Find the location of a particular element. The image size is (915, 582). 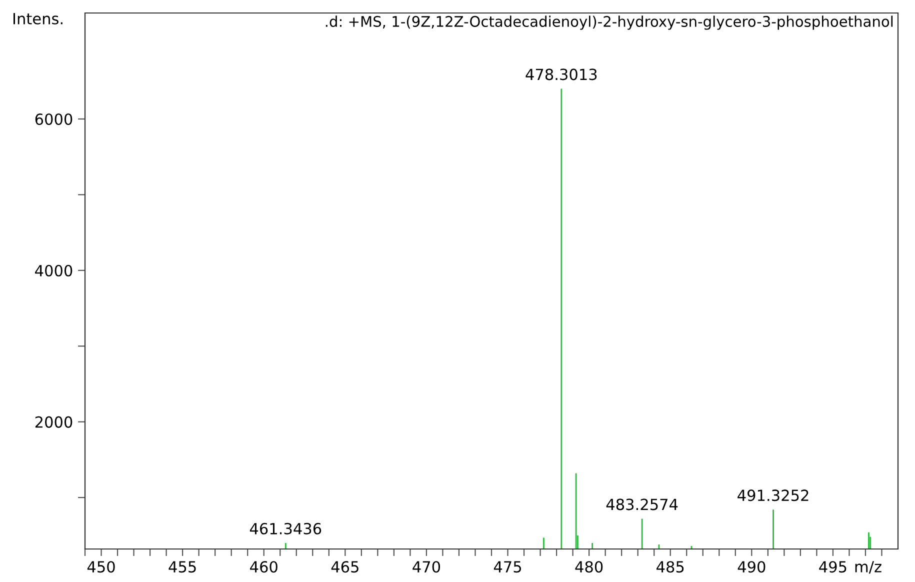

annotation: 478.3013 is located at coordinates (561, 74).